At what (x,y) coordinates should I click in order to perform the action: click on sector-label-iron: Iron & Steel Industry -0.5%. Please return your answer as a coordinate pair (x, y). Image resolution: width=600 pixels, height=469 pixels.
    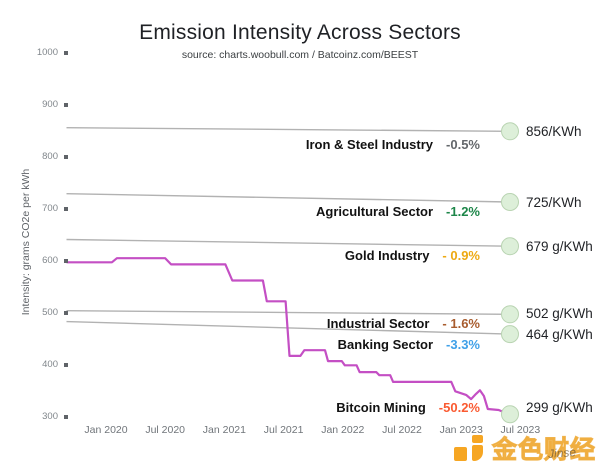
    Looking at the image, I should click on (315, 144).